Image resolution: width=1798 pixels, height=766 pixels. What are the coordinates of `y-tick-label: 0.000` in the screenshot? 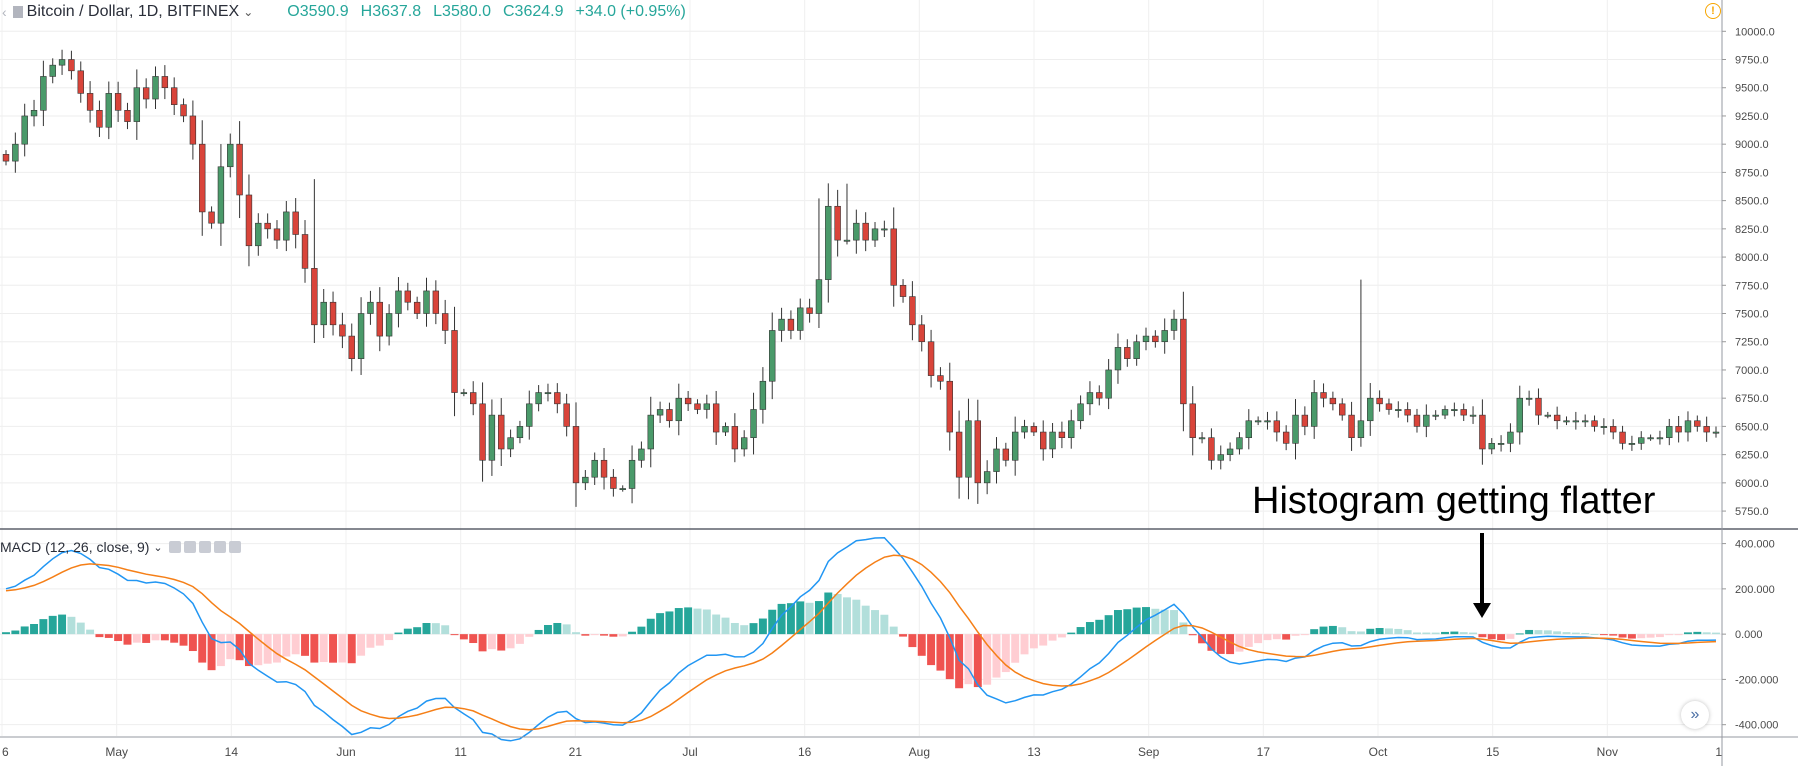 It's located at (1749, 635).